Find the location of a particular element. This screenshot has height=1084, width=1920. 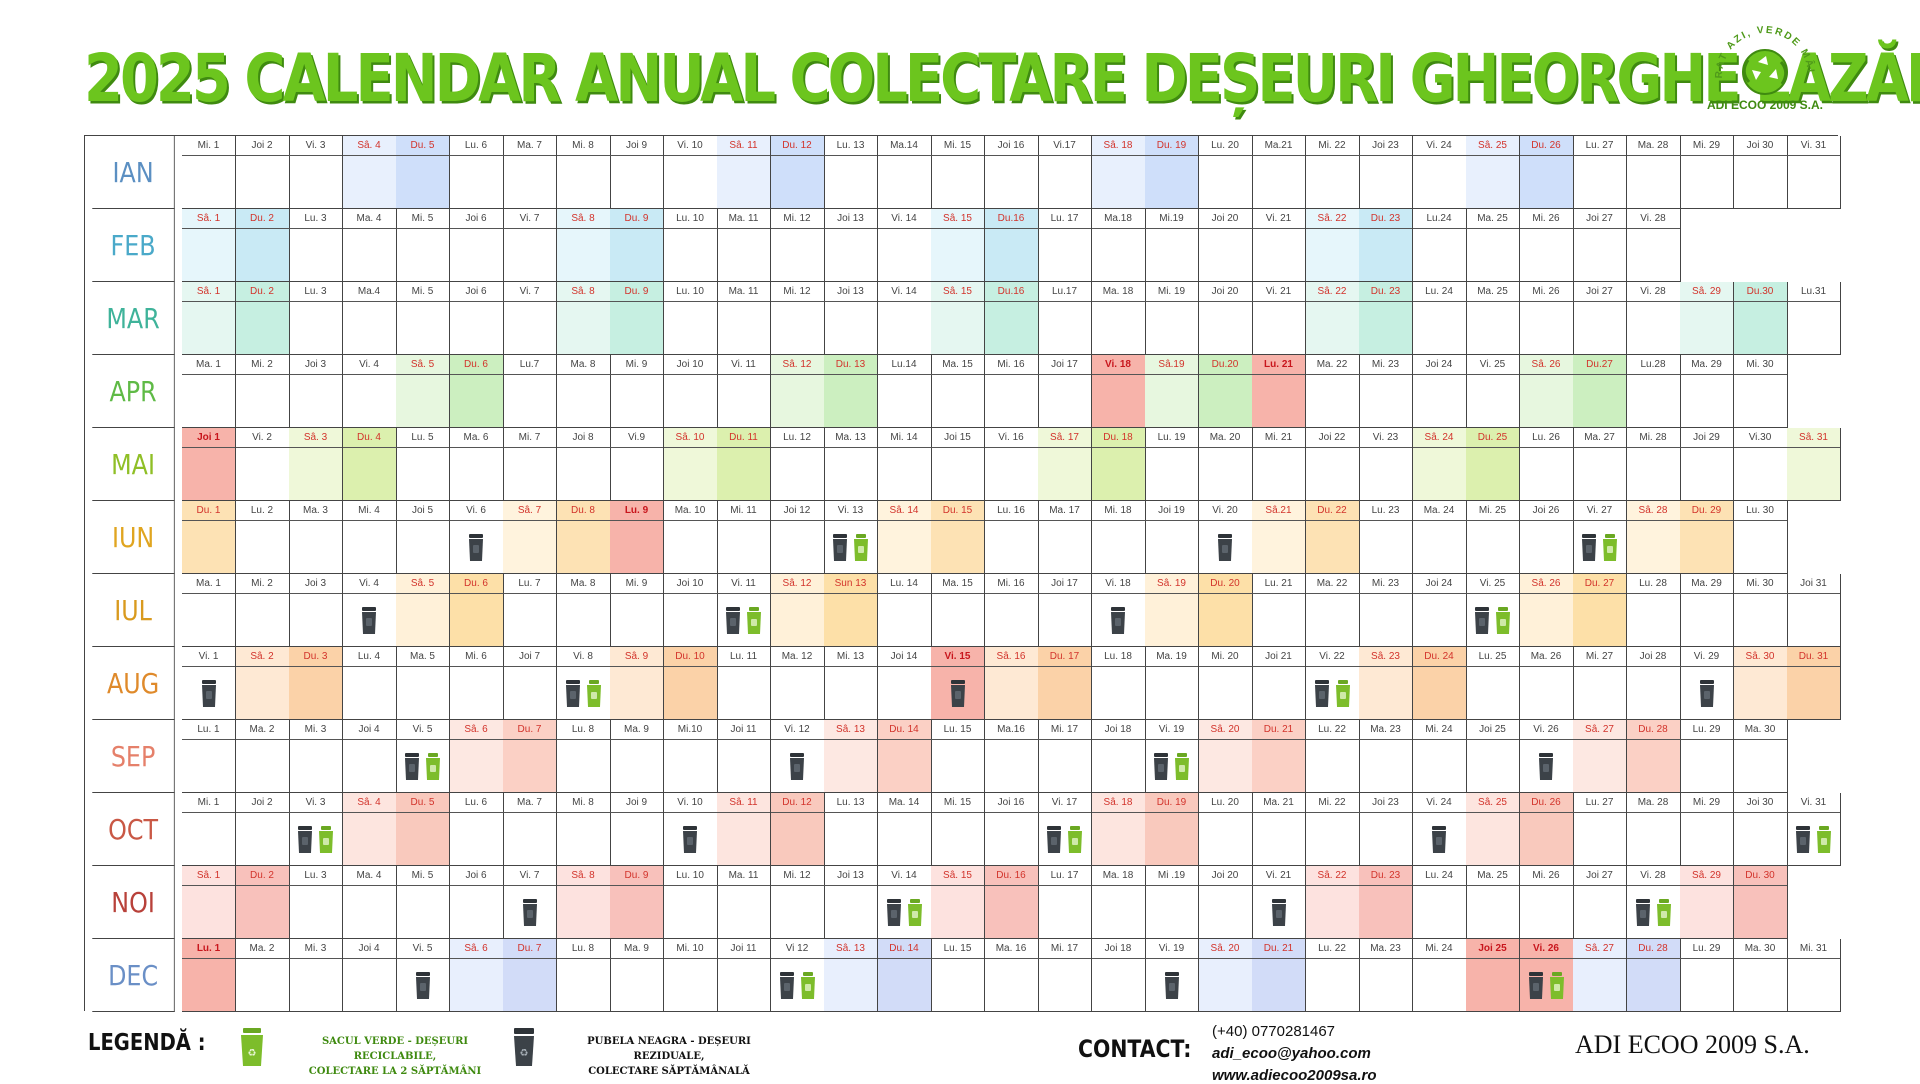

month-label: OCT is located at coordinates (133, 829).